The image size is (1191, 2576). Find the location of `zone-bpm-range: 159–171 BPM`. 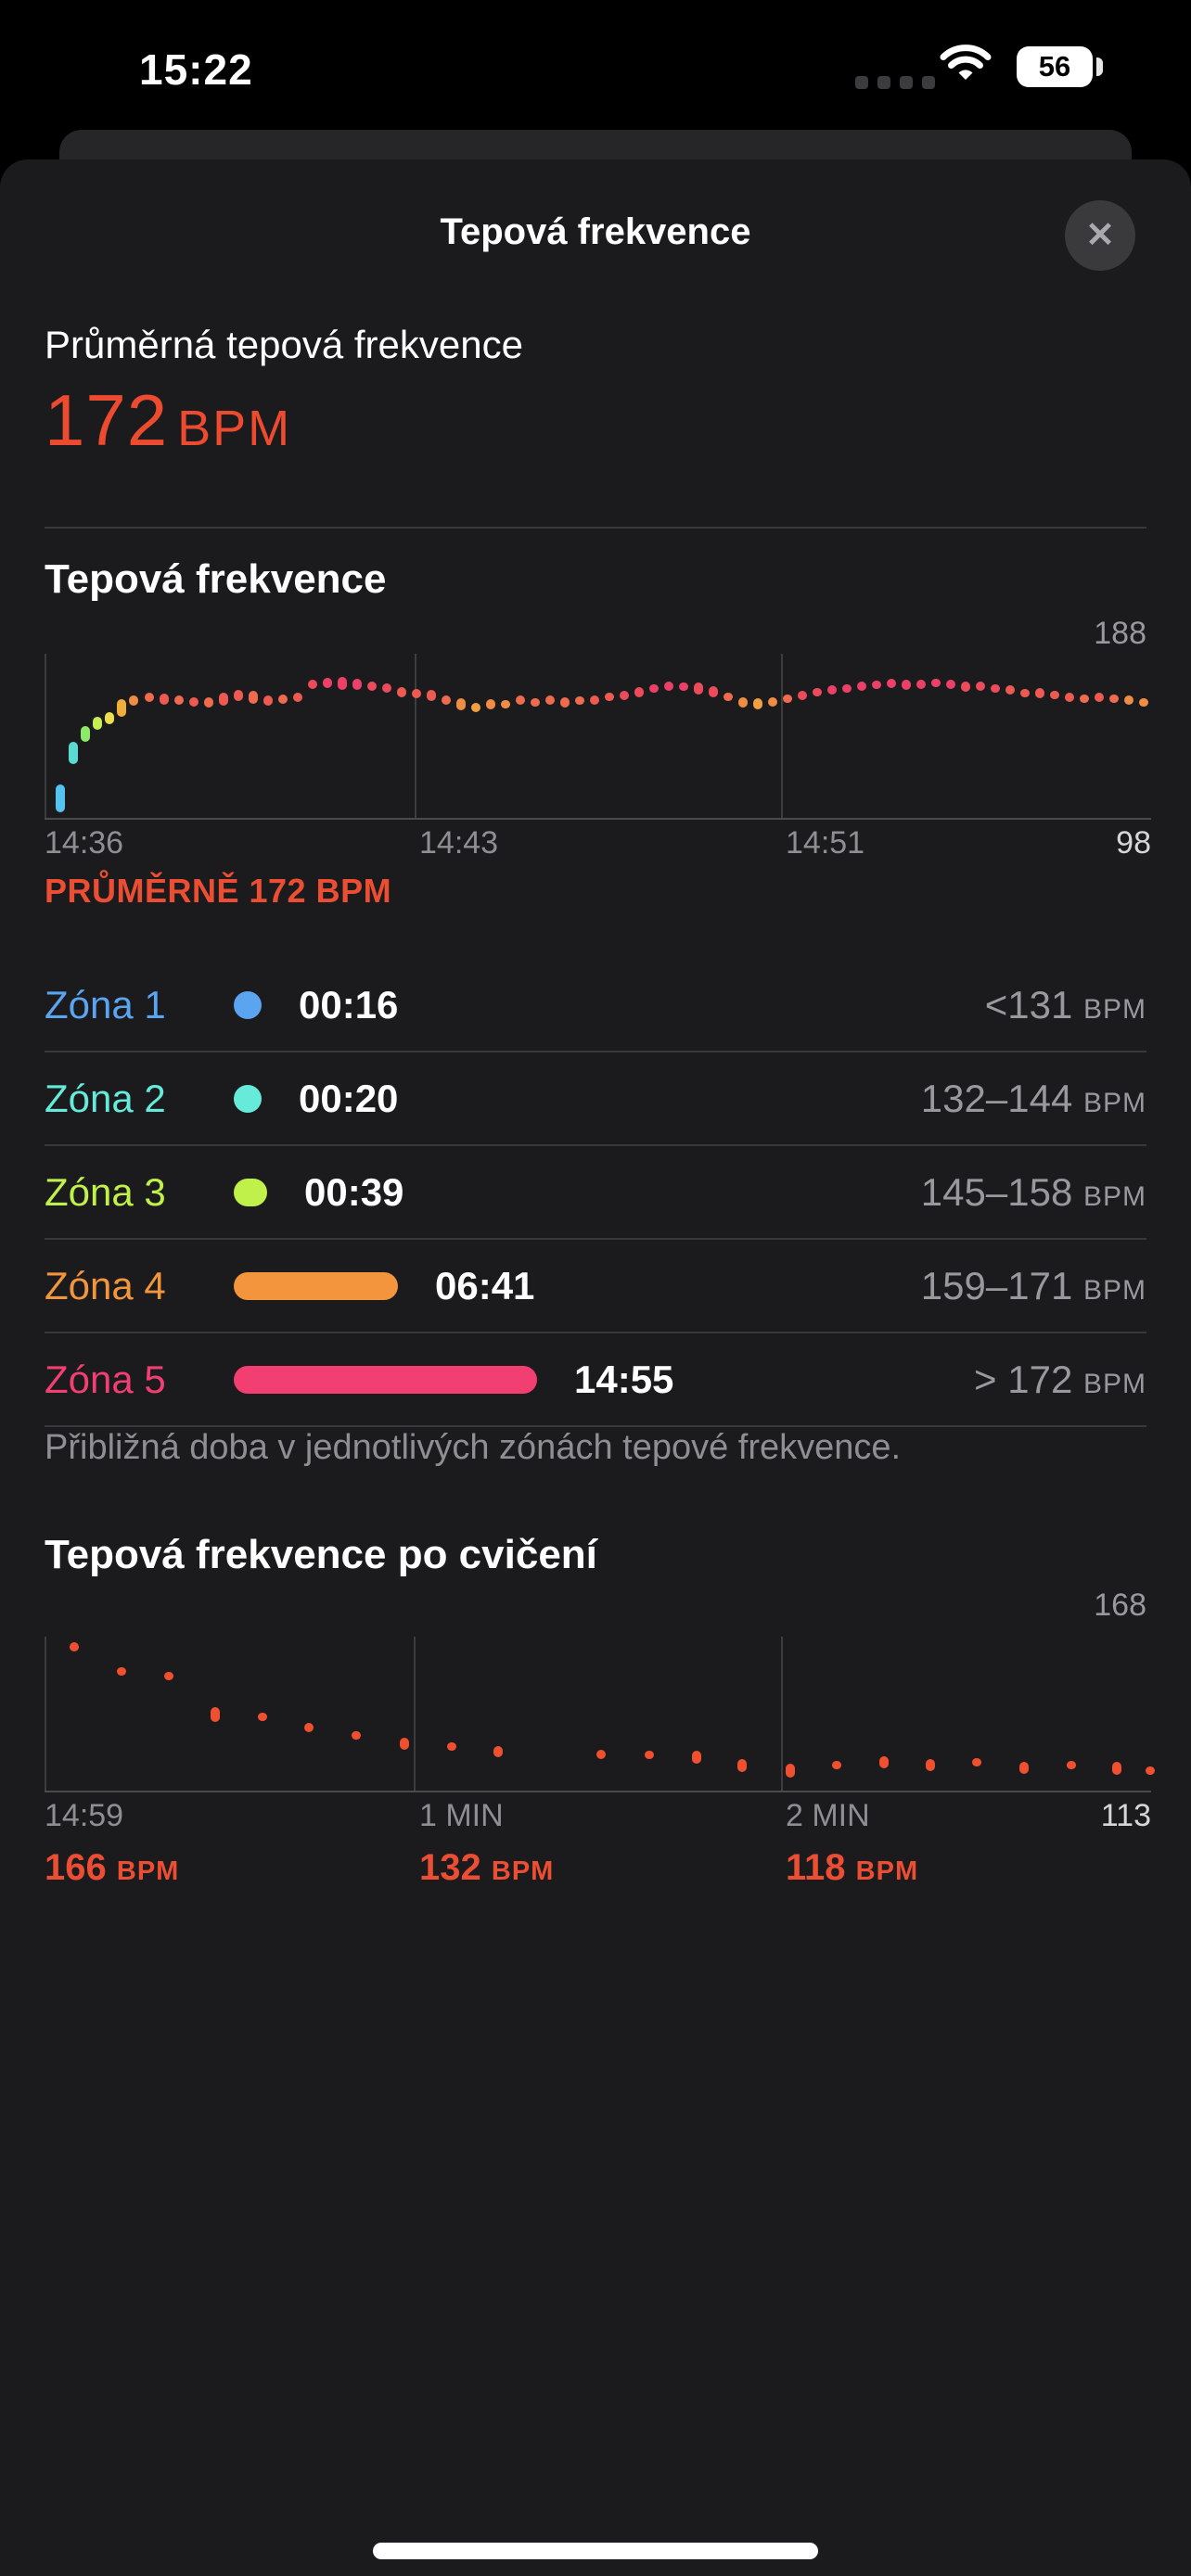

zone-bpm-range: 159–171 BPM is located at coordinates (1033, 1285).